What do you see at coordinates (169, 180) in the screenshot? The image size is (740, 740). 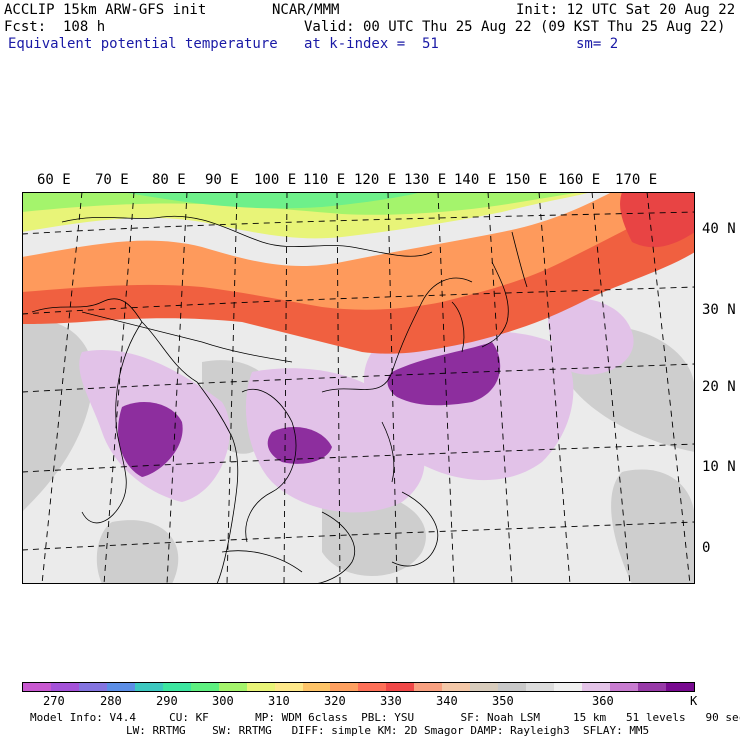 I see `lon-label: 80 E` at bounding box center [169, 180].